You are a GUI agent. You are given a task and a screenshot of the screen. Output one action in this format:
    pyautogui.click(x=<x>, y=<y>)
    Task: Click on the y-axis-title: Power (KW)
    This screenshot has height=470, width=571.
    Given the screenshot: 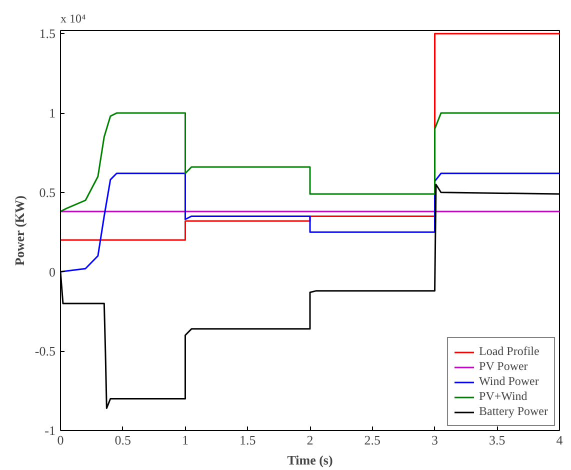 What is the action you would take?
    pyautogui.click(x=19, y=231)
    